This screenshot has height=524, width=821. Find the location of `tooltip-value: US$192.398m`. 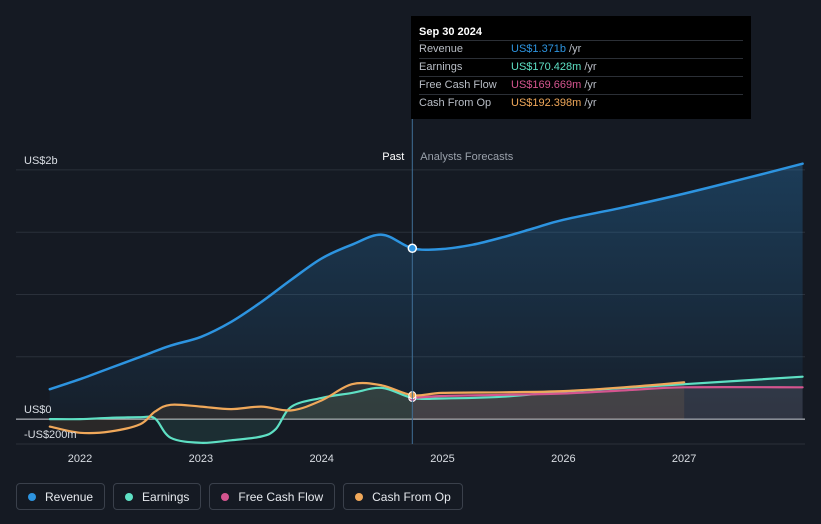

tooltip-value: US$192.398m is located at coordinates (546, 103).